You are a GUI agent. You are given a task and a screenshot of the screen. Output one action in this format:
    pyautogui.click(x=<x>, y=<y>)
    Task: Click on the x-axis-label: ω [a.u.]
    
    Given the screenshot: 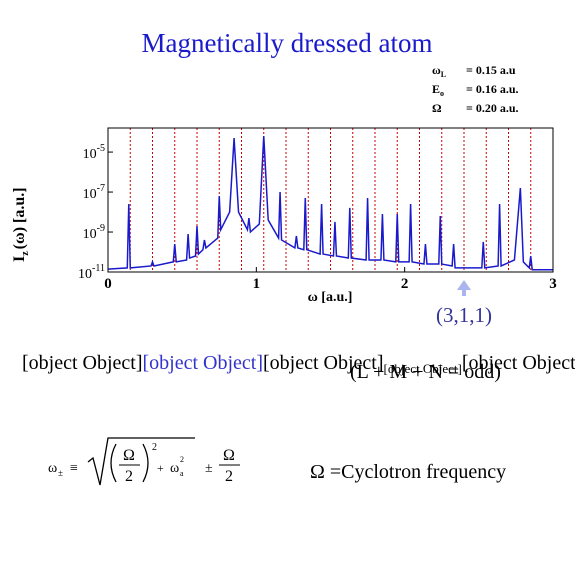 What is the action you would take?
    pyautogui.click(x=330, y=297)
    